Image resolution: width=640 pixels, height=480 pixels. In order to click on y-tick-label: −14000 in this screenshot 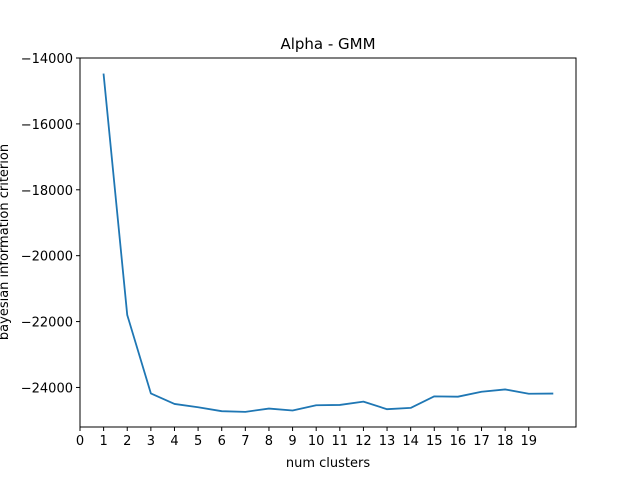, I will do `click(47, 59)`.